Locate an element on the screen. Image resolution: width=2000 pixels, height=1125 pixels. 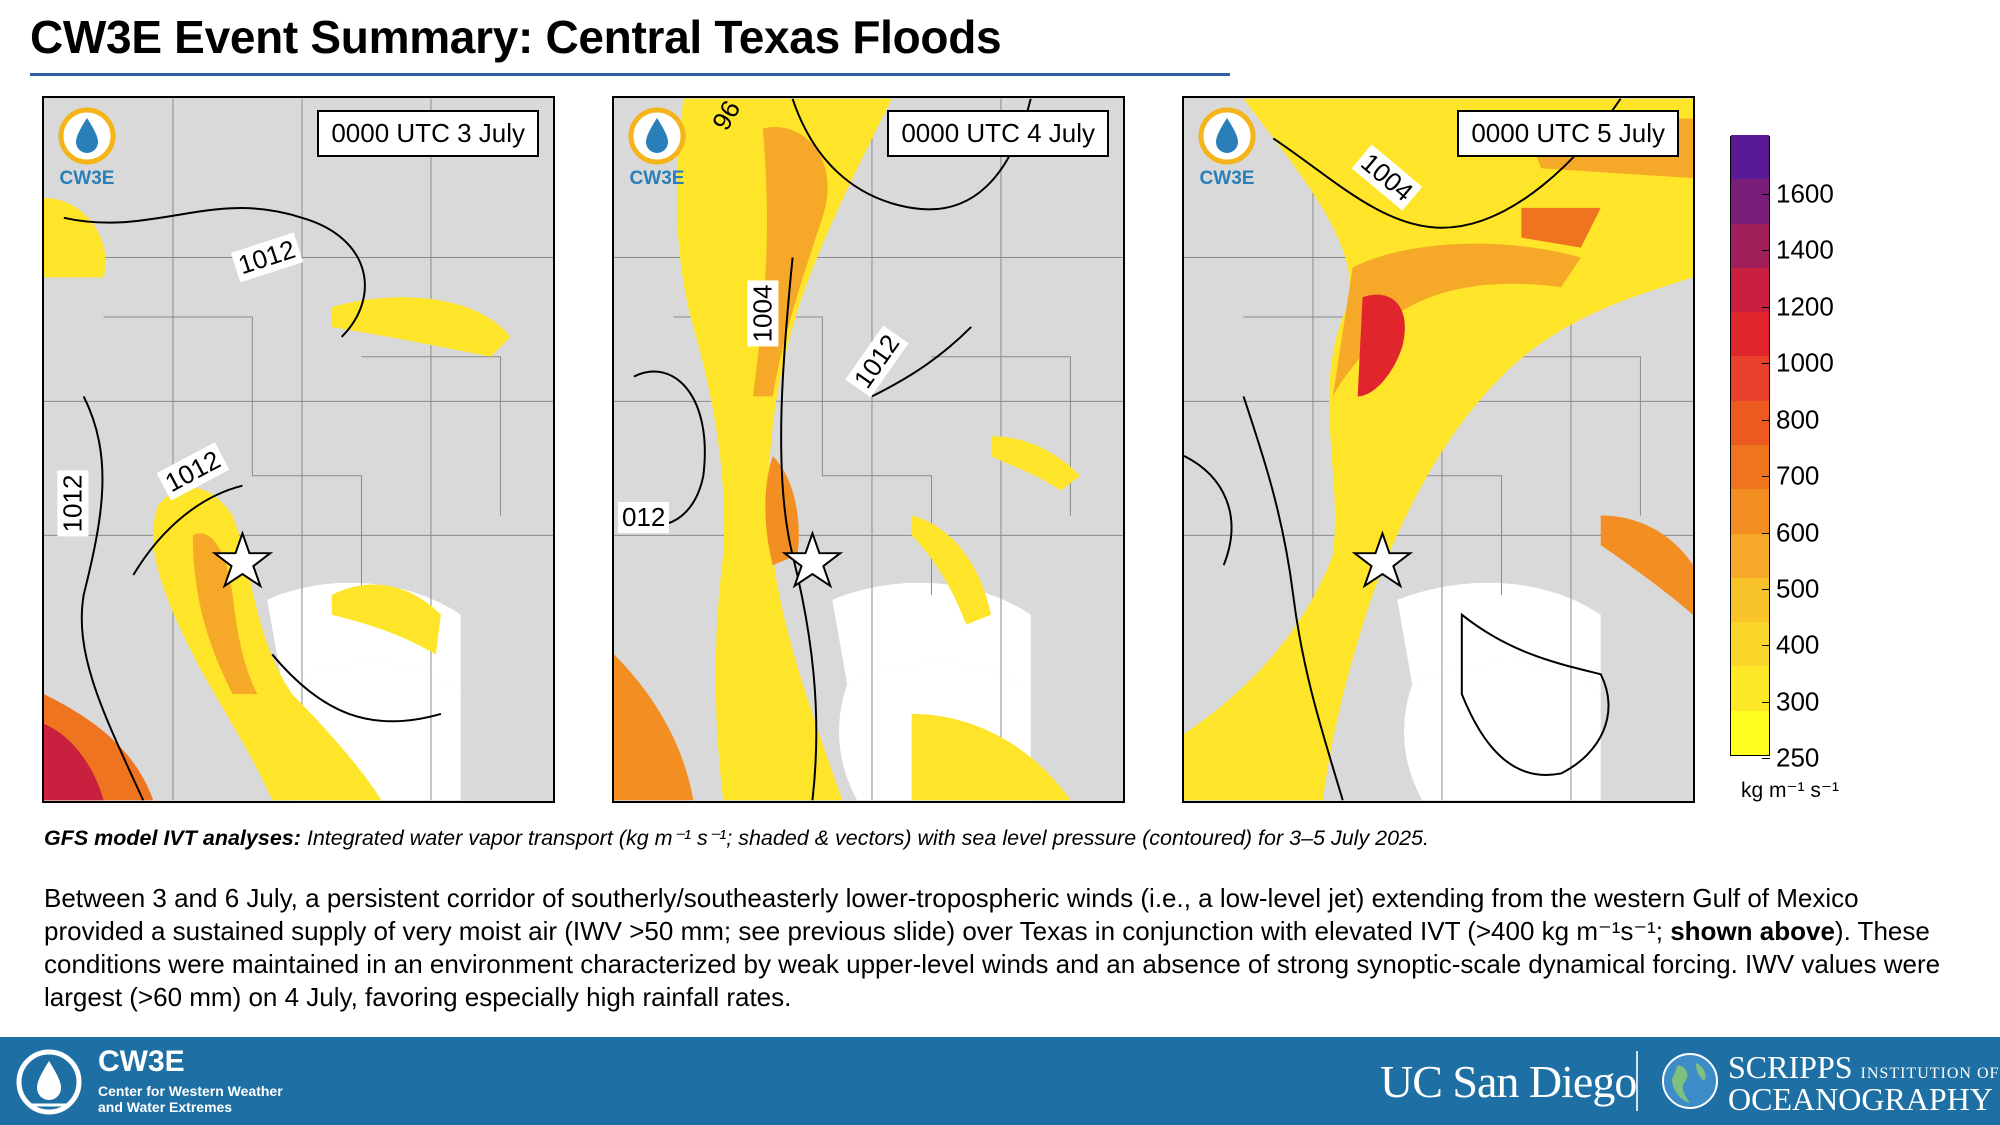
summary-emphasis: shown above is located at coordinates (1752, 931).